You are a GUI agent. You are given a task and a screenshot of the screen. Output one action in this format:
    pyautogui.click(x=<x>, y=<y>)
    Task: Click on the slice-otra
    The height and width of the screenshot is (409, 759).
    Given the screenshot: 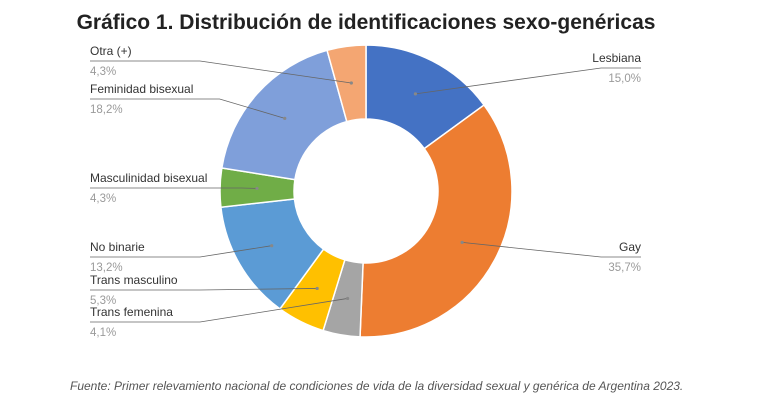 What is the action you would take?
    pyautogui.click(x=346, y=83)
    